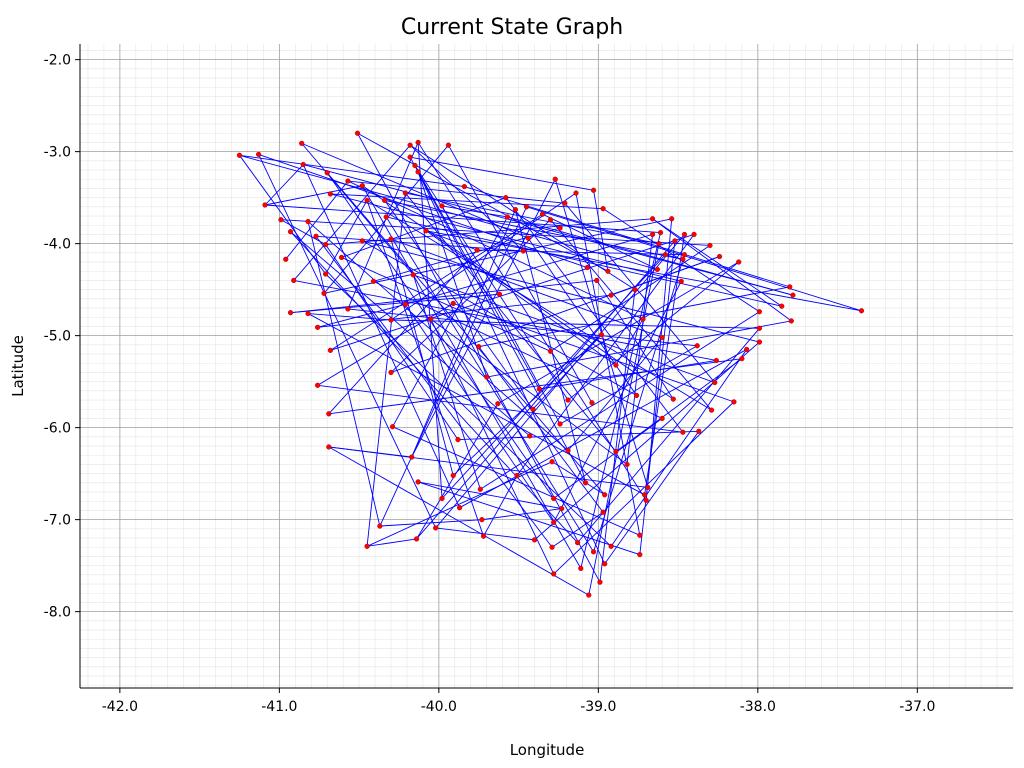 Image resolution: width=1024 pixels, height=768 pixels. What do you see at coordinates (512, 27) in the screenshot?
I see `chart-title: Current State Graph` at bounding box center [512, 27].